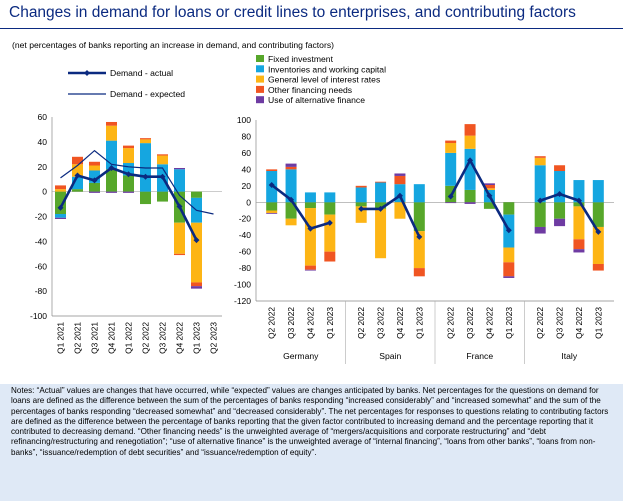 This screenshot has height=501, width=623. I want to click on x-tick-label: Q1 2022, so click(129, 338).